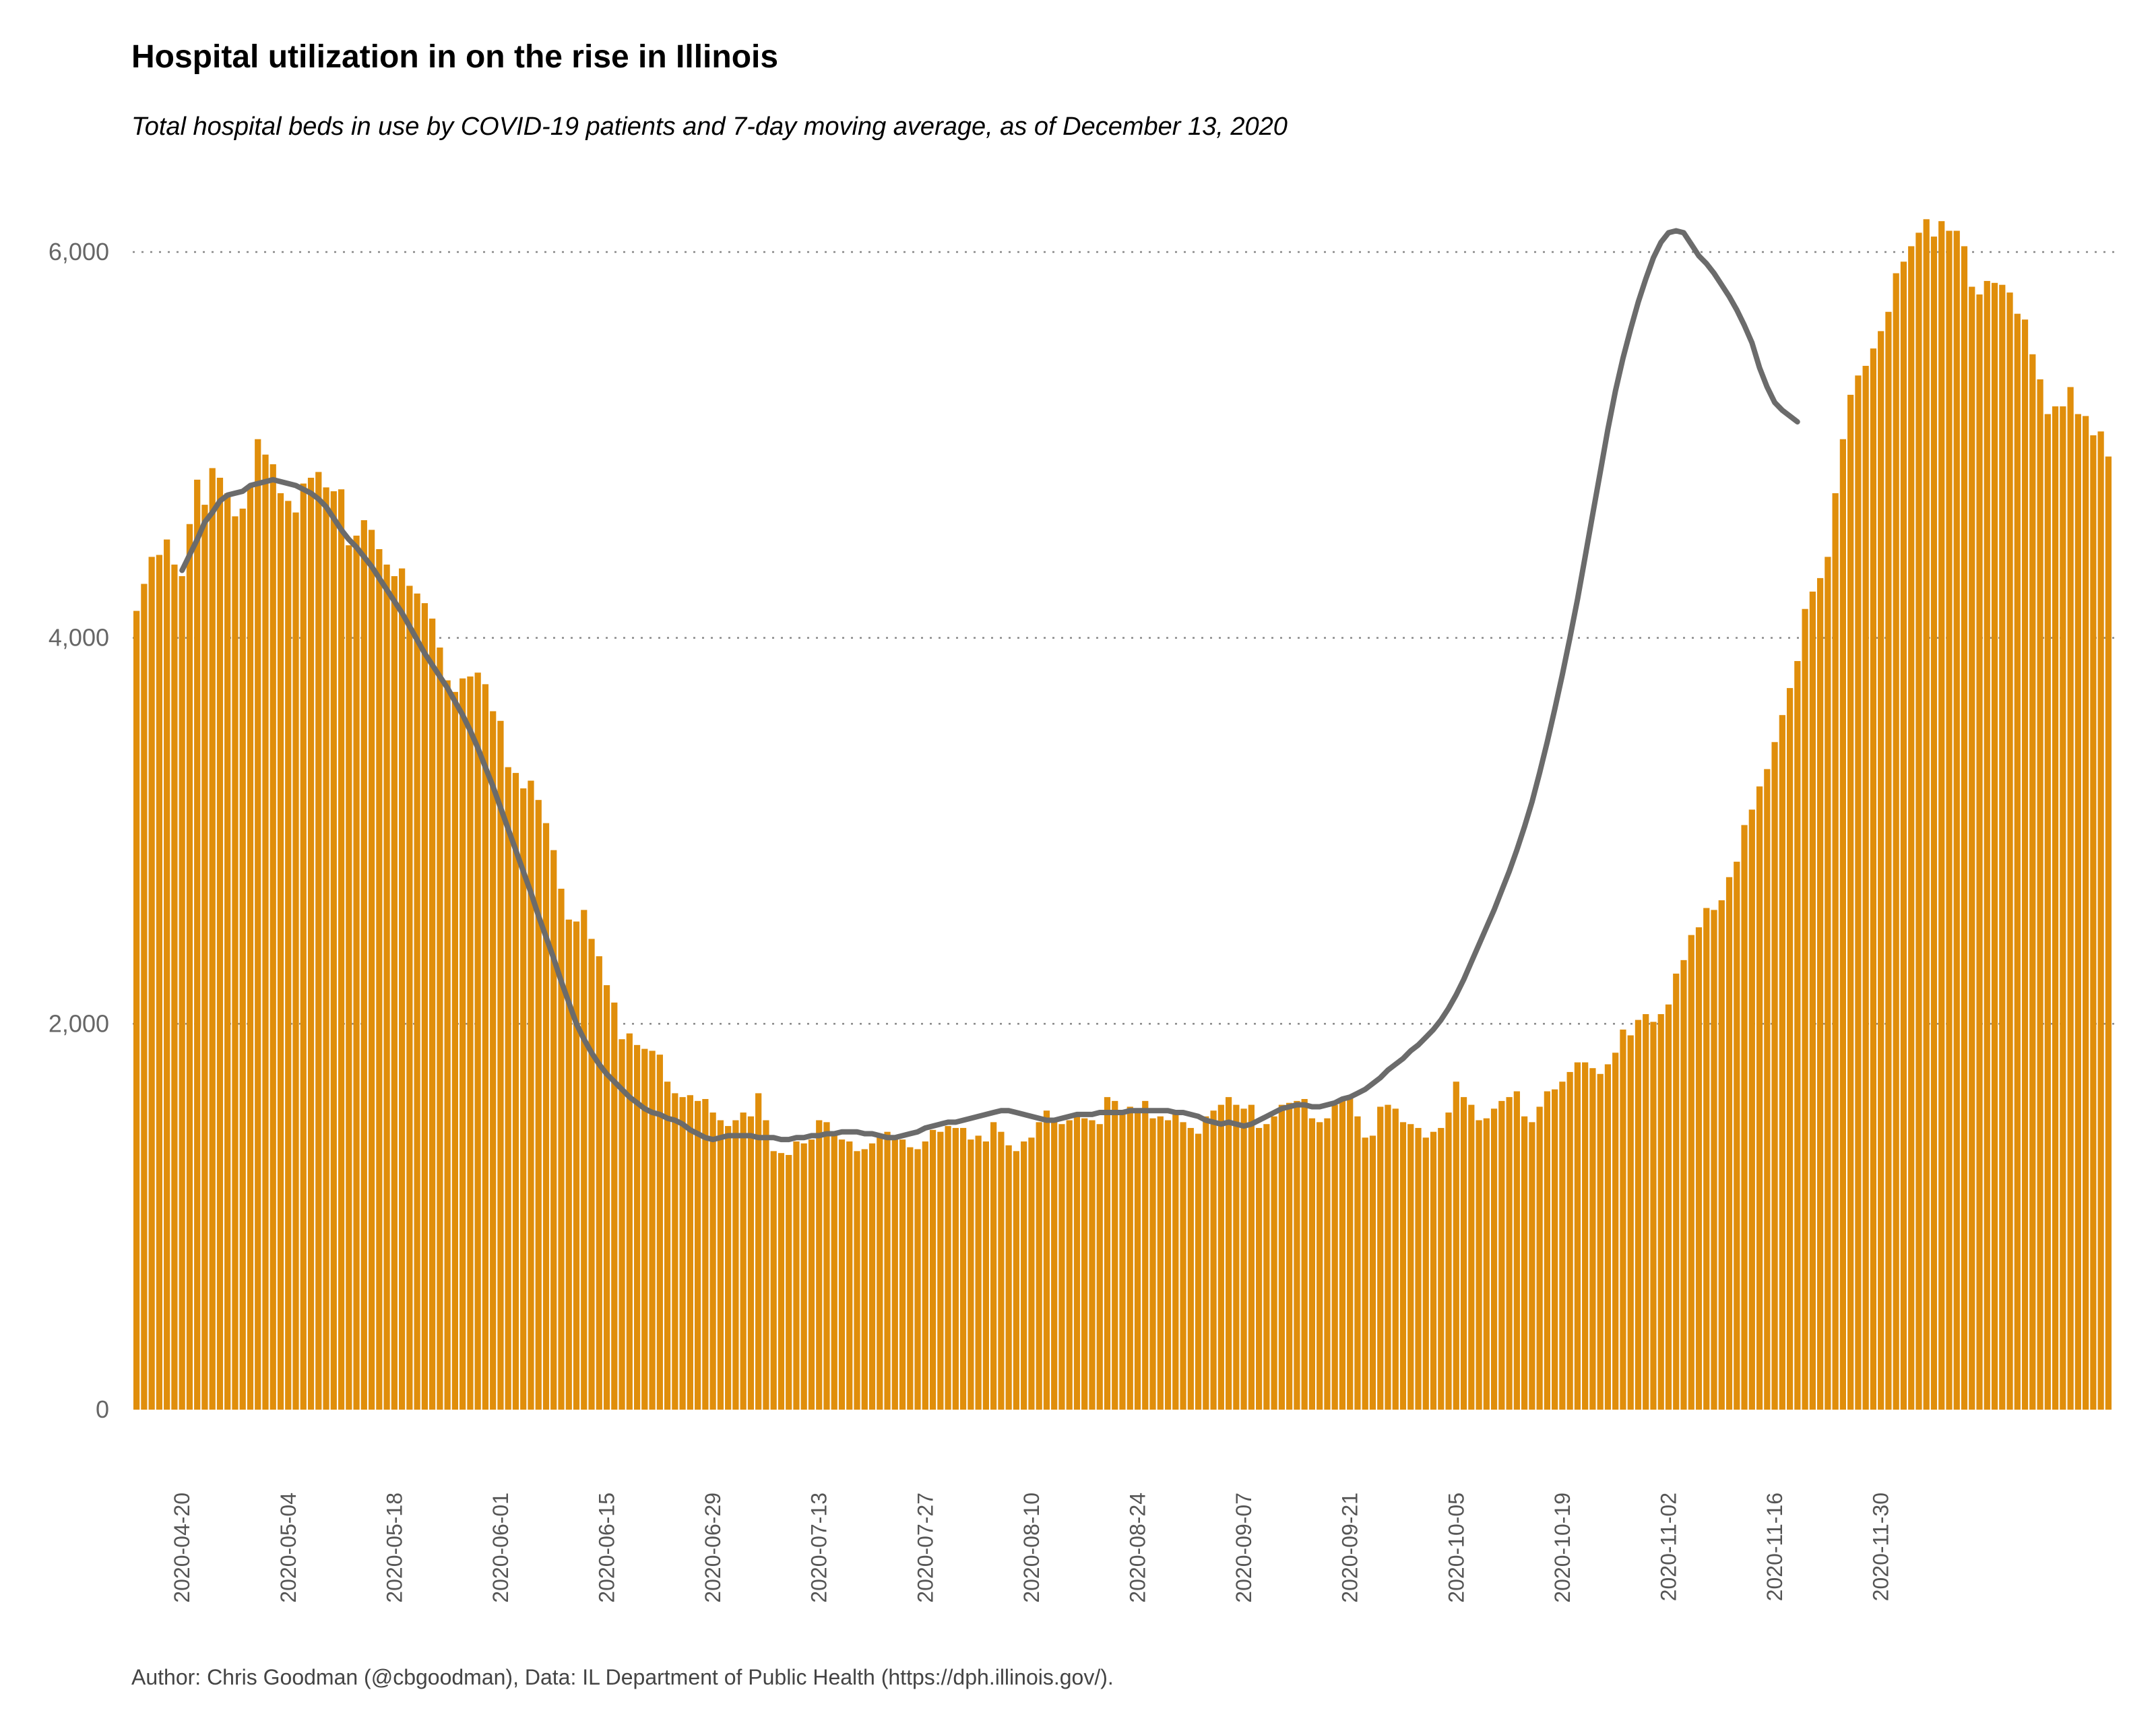  Describe the element at coordinates (1244, 1548) in the screenshot. I see `x-tick-label: 2020-09-07` at that location.